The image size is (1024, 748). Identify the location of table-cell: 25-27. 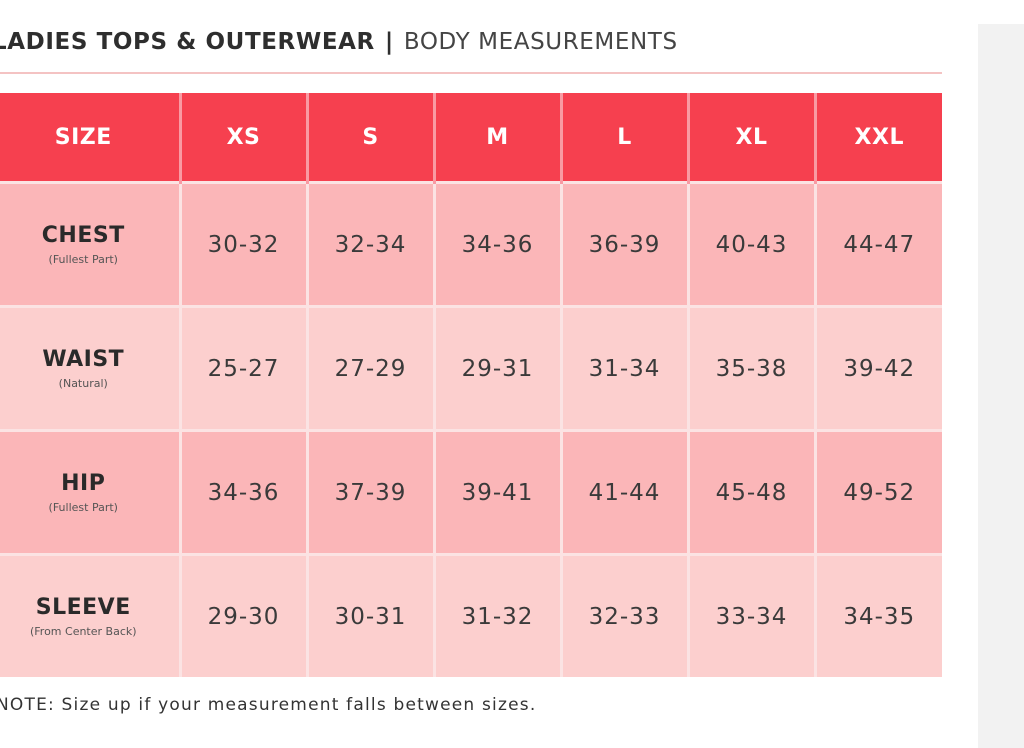
(244, 368).